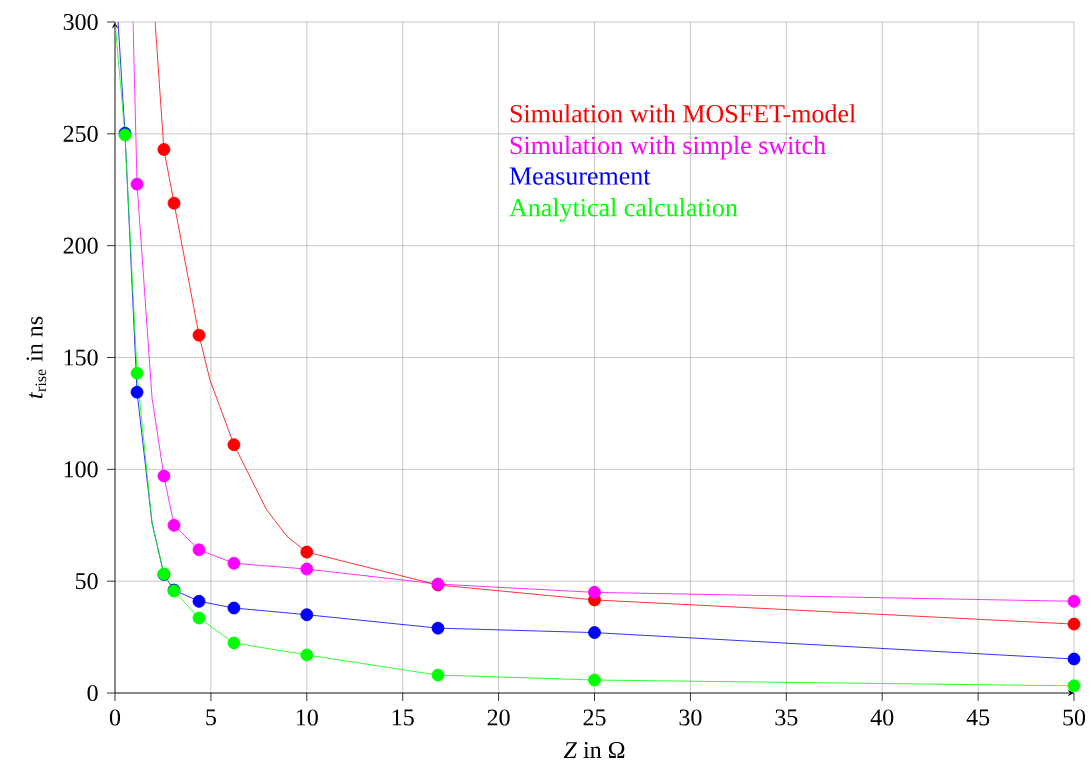 This screenshot has height=771, width=1092. Describe the element at coordinates (115, 717) in the screenshot. I see `x-tick-label: 0` at that location.